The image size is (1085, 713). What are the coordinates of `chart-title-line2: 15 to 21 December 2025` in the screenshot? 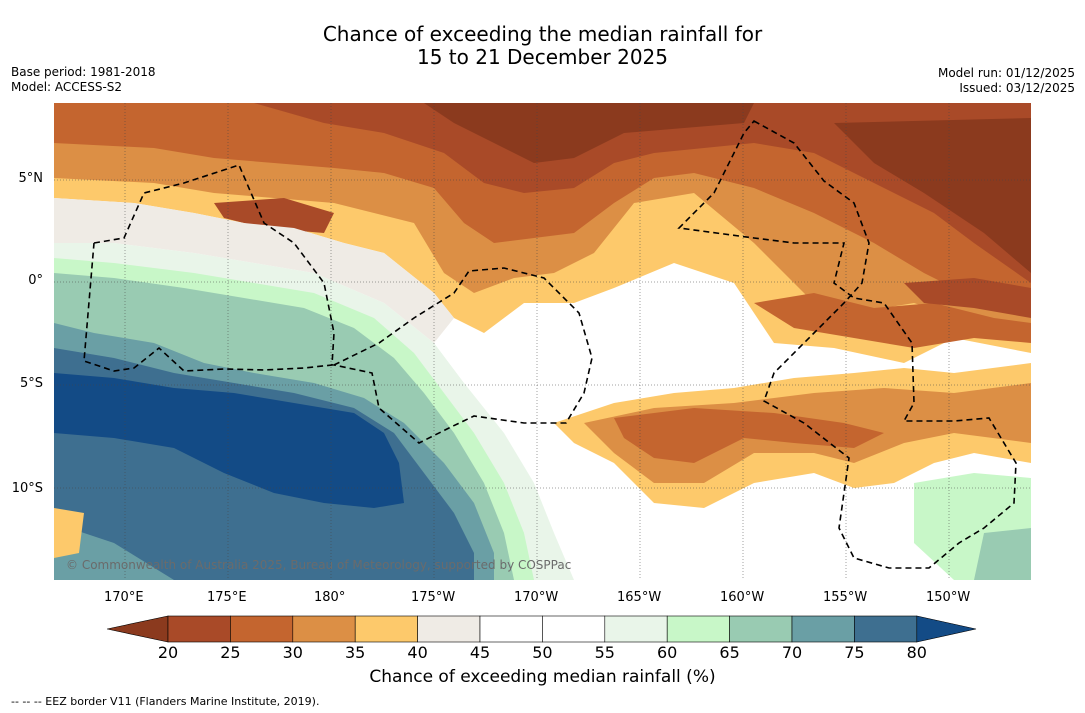 It's located at (542, 57).